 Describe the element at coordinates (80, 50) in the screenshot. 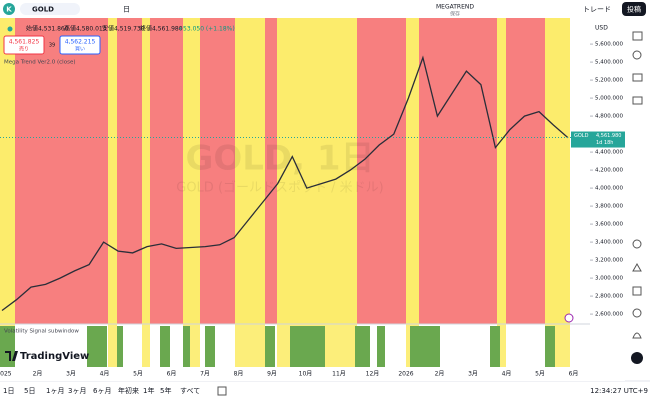

I see `buy-label: 買い` at that location.